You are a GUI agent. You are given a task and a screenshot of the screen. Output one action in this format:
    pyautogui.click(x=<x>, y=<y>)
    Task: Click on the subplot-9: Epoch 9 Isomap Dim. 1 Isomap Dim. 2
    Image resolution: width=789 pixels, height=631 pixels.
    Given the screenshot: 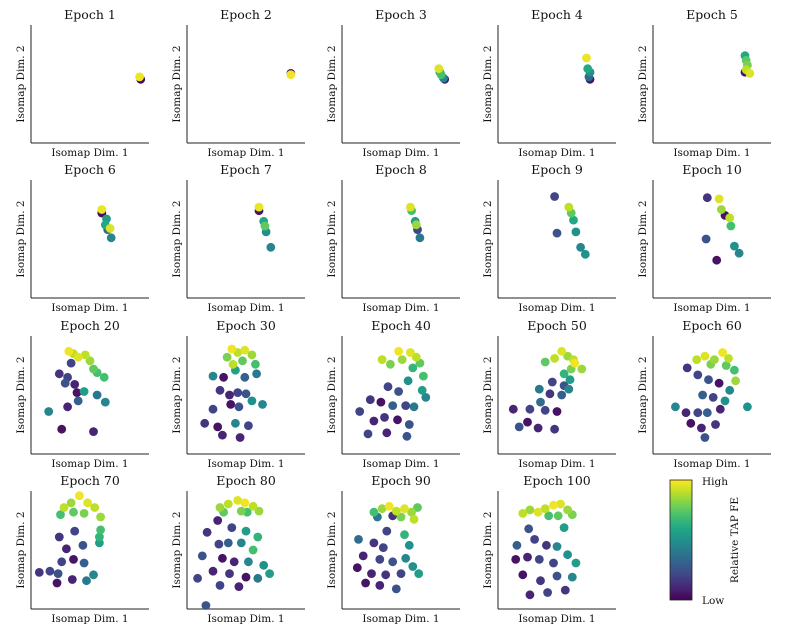 What is the action you would take?
    pyautogui.click(x=549, y=238)
    